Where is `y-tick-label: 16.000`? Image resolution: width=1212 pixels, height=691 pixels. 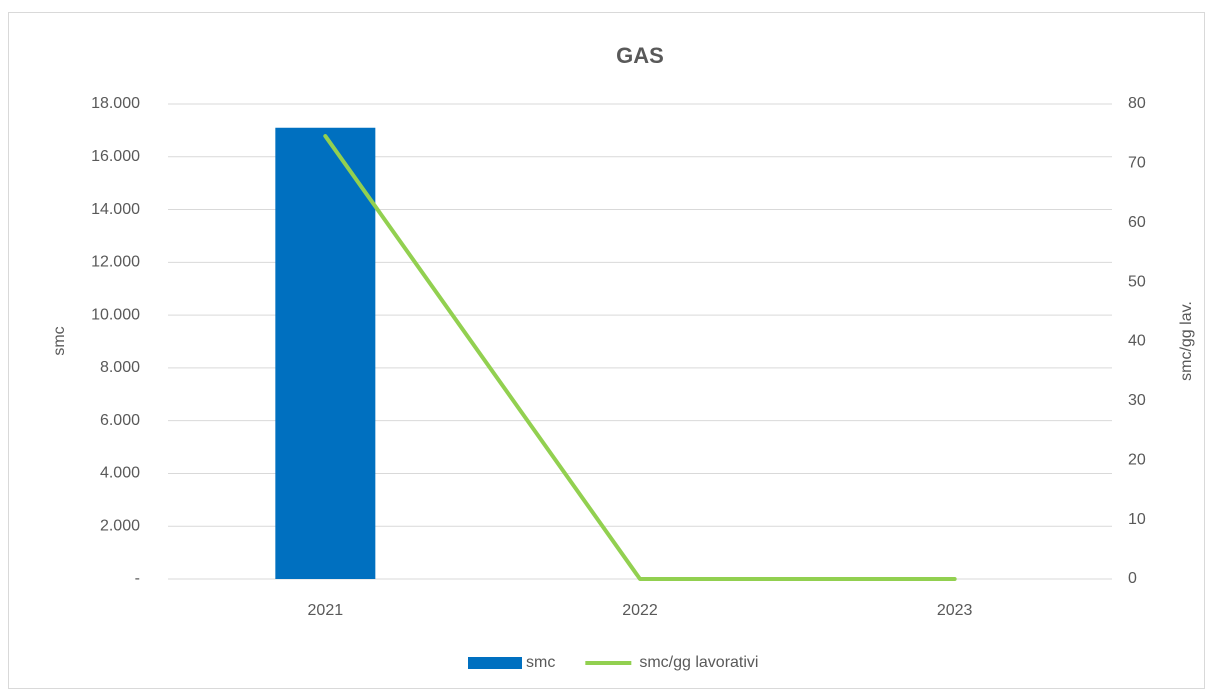
y-tick-label: 16.000 is located at coordinates (115, 156).